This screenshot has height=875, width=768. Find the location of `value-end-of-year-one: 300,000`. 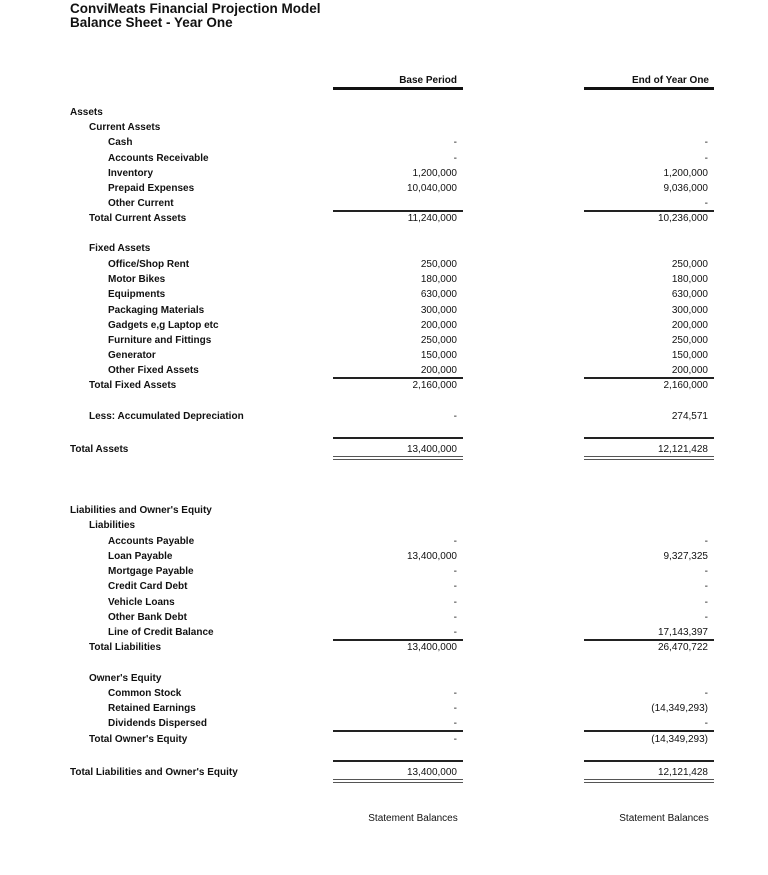

value-end-of-year-one: 300,000 is located at coordinates (689, 310).